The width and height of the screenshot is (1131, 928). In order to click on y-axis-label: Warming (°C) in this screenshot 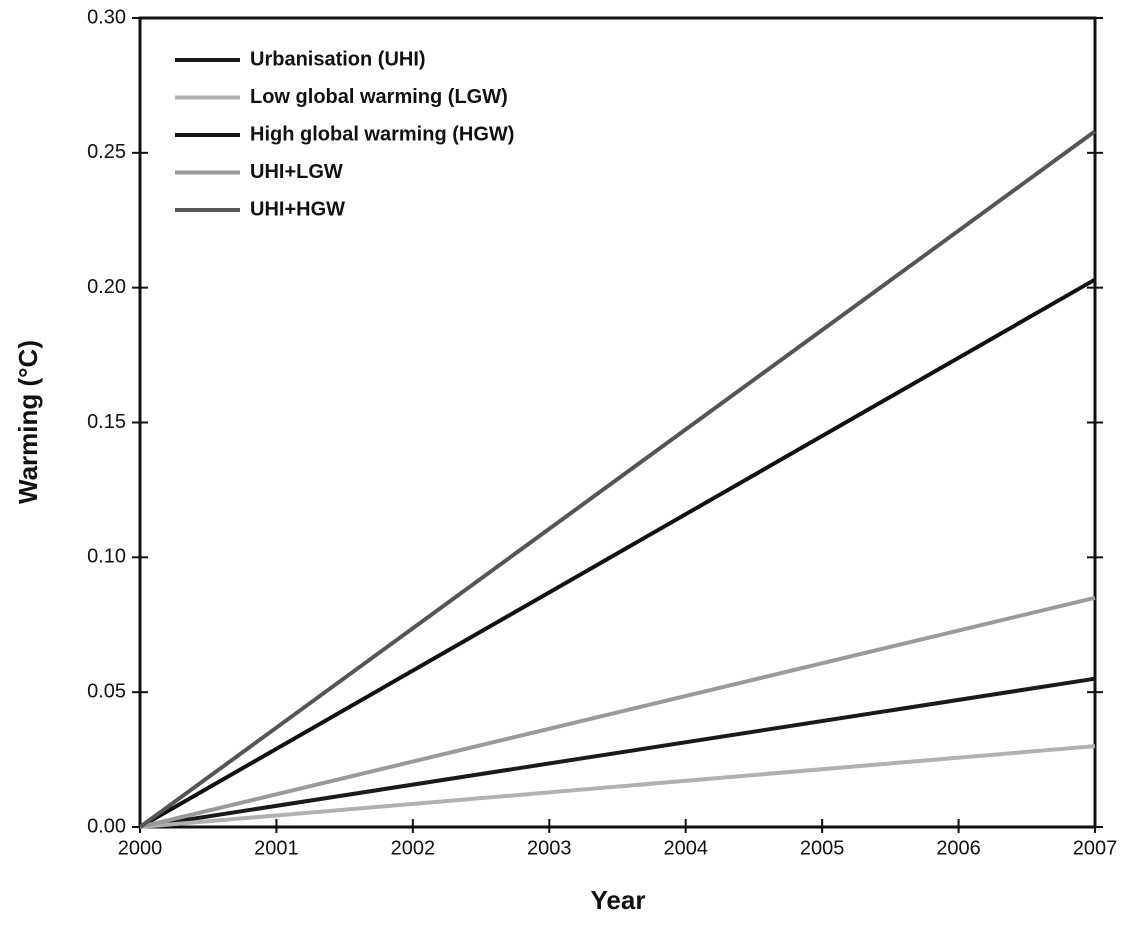, I will do `click(28, 422)`.